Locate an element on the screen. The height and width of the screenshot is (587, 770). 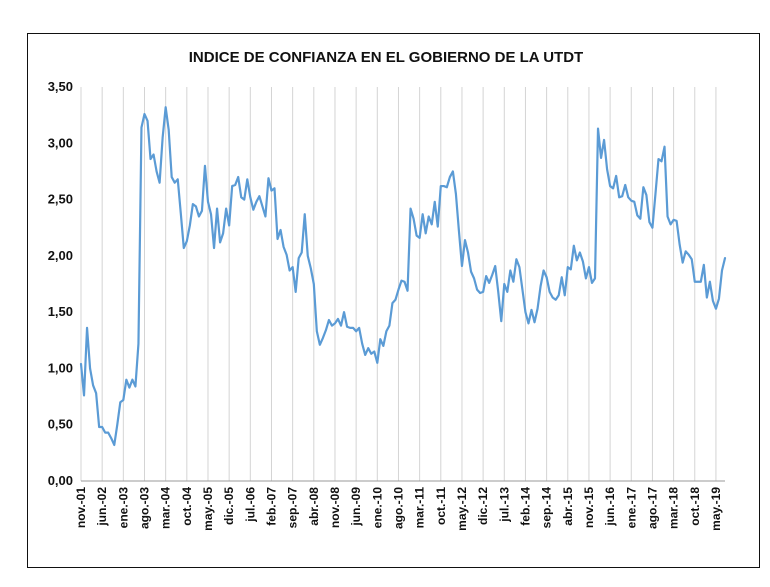
y-tick-label: 2,00 is located at coordinates (60, 255).